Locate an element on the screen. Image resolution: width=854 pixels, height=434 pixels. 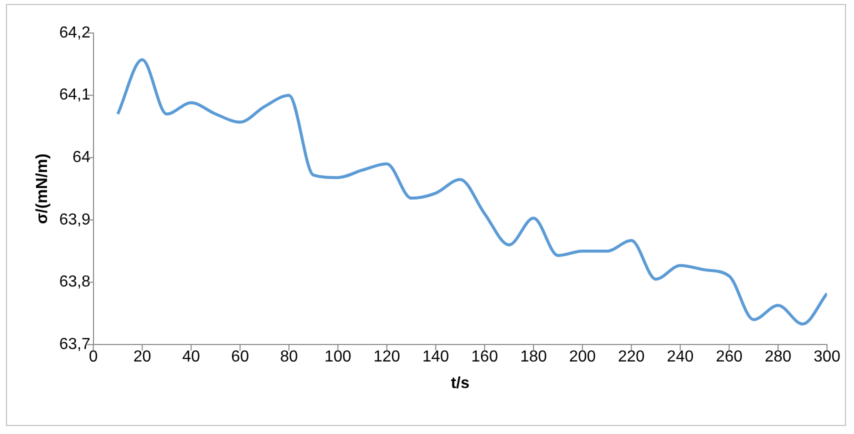
y-tick-label: 63,9 is located at coordinates (74, 219).